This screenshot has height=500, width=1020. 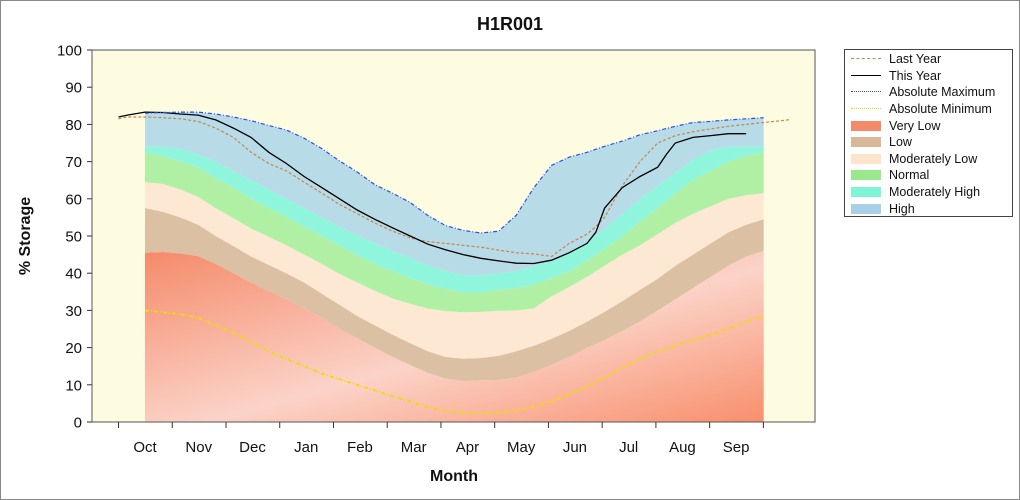 What do you see at coordinates (628, 447) in the screenshot?
I see `x-tick-label: Jul` at bounding box center [628, 447].